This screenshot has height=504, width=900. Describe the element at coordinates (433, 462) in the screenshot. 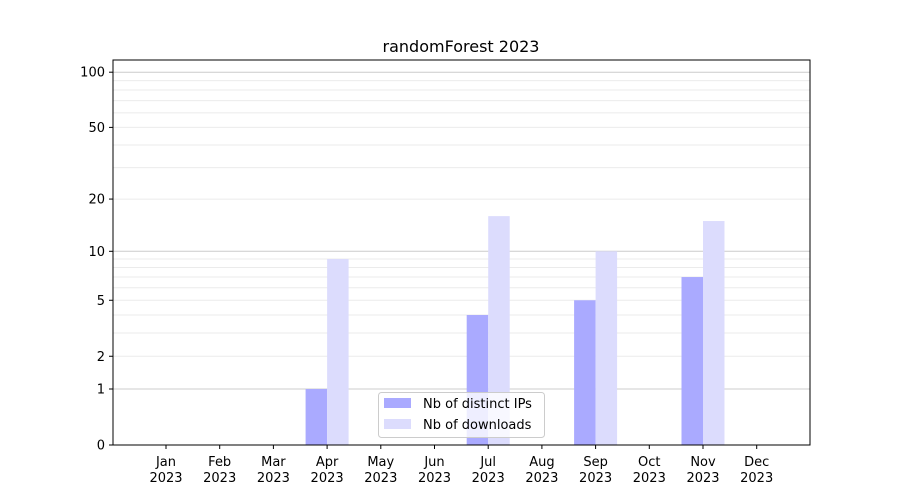

I see `x-tick-label: Jun` at that location.